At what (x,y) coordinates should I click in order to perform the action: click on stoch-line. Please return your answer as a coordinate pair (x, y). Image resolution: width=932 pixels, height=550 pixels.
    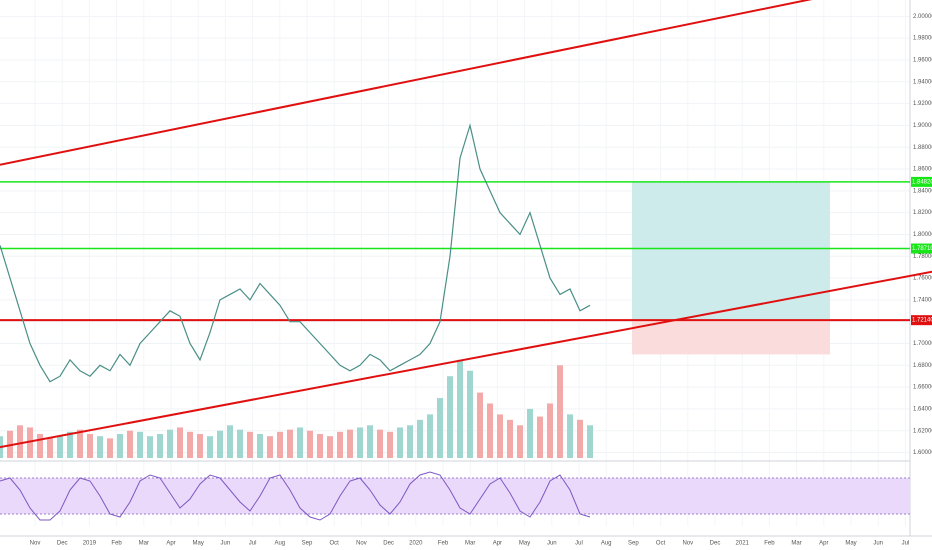
    Looking at the image, I should click on (295, 496).